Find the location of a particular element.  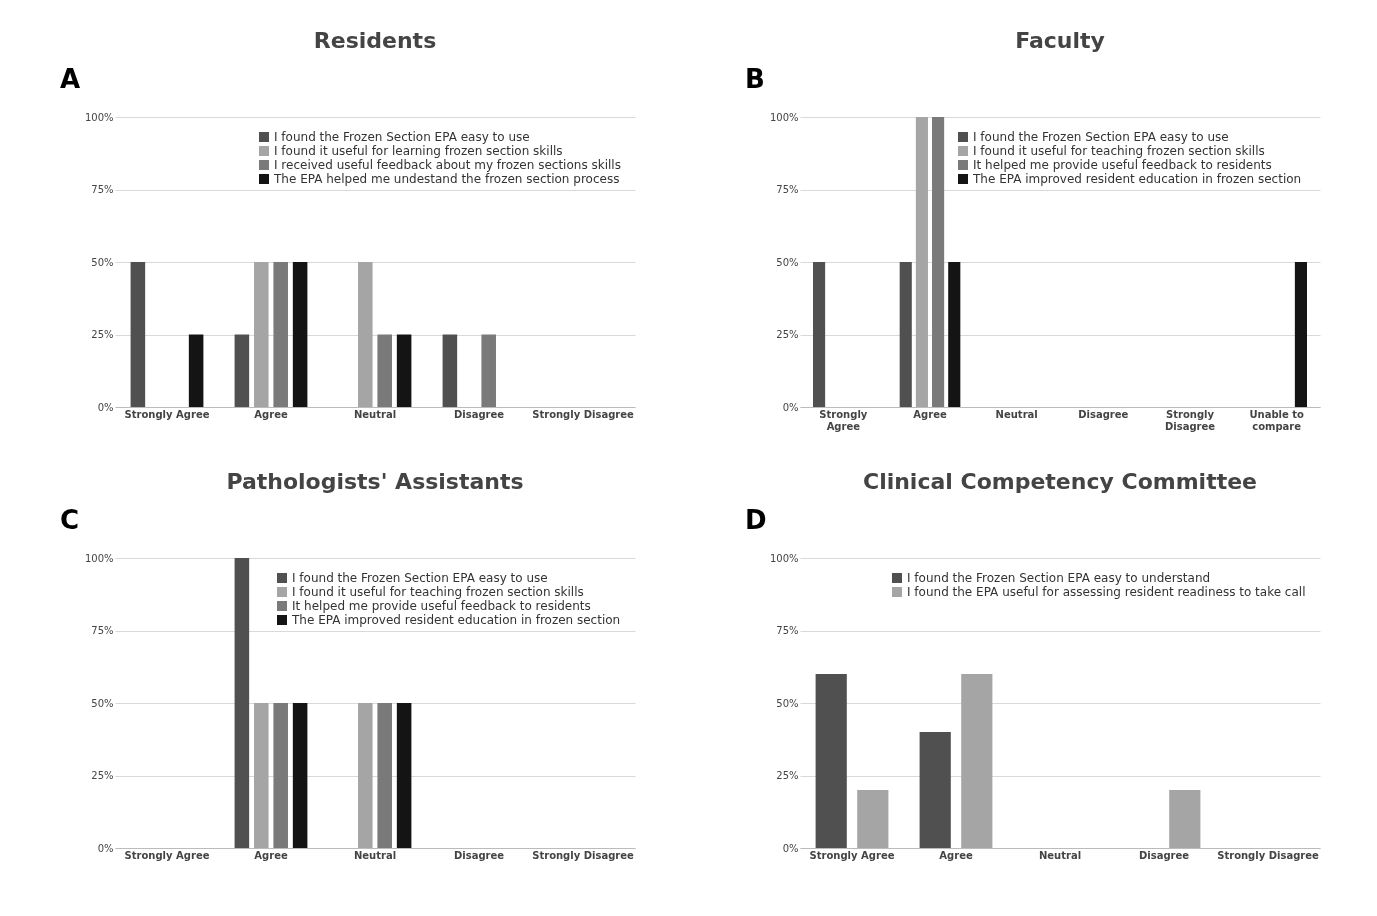

legend-label: I found it useful for learning frozen section skills is located at coordinates (418, 151).